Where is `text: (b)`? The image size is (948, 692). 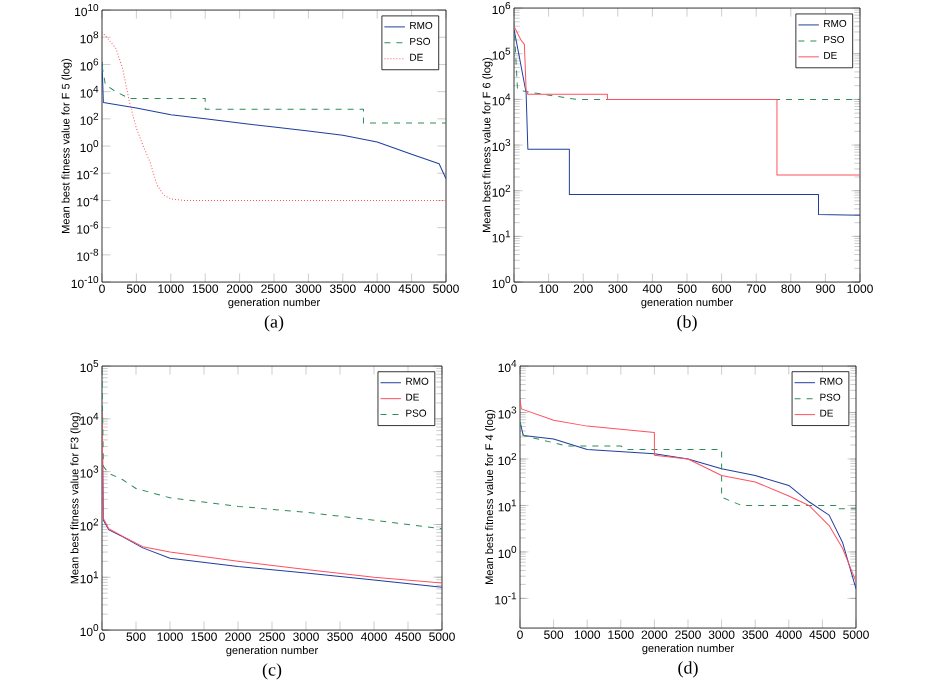
text: (b) is located at coordinates (687, 323).